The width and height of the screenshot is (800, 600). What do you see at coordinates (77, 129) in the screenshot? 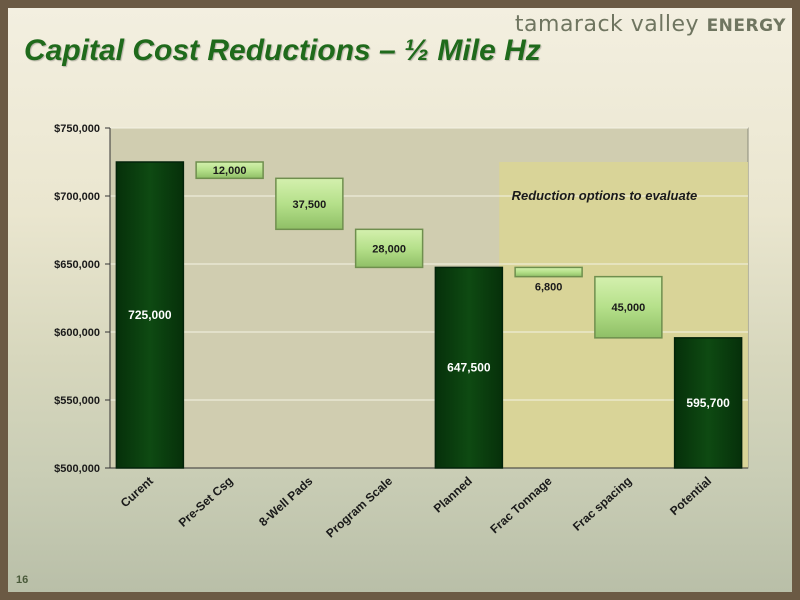
I see `y-tick-label: $750,000` at bounding box center [77, 129].